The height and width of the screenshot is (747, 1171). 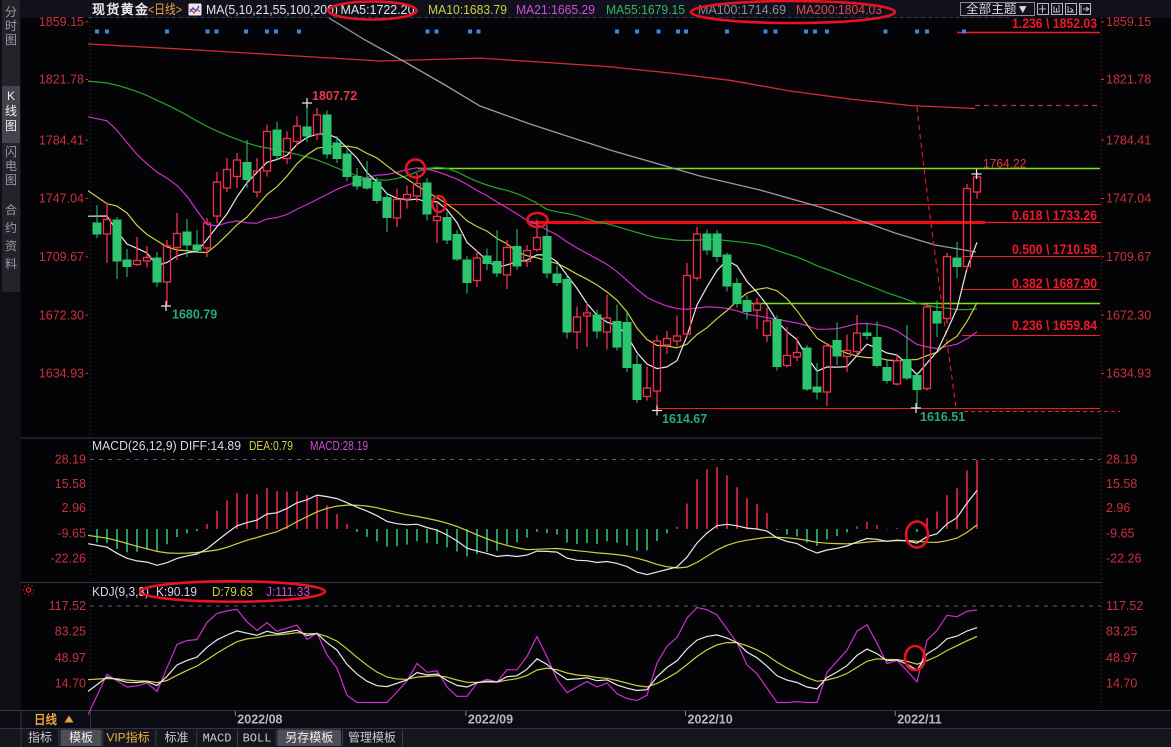 What do you see at coordinates (11, 96) in the screenshot?
I see `svg-text: K` at bounding box center [11, 96].